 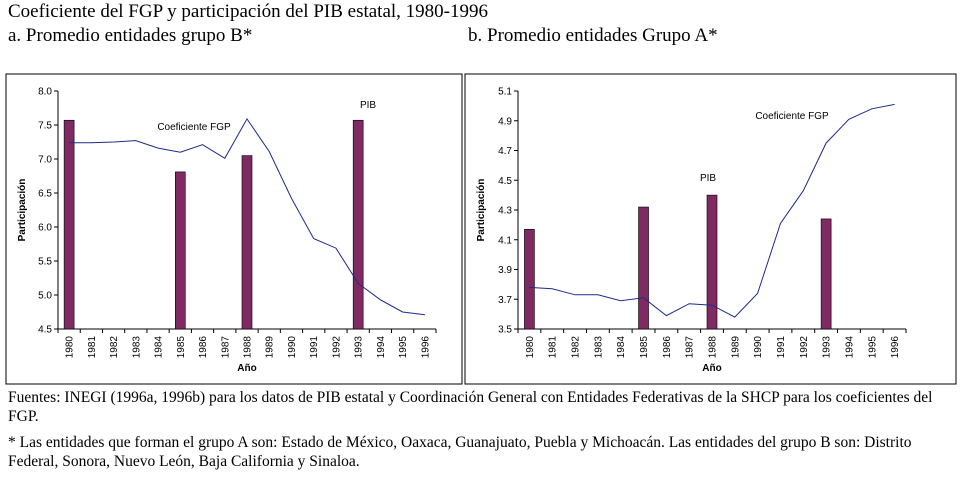 What do you see at coordinates (505, 300) in the screenshot?
I see `chart-b-y-tick-label: 3.7` at bounding box center [505, 300].